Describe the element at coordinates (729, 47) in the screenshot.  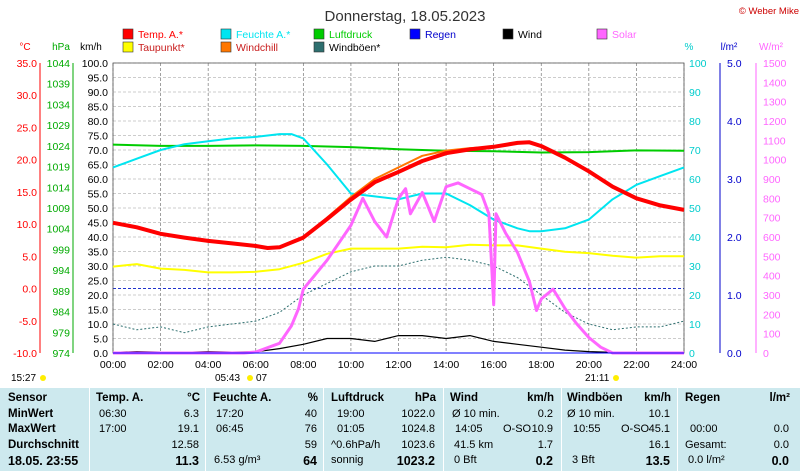
I see `rain-axis-unit: l/m²` at that location.